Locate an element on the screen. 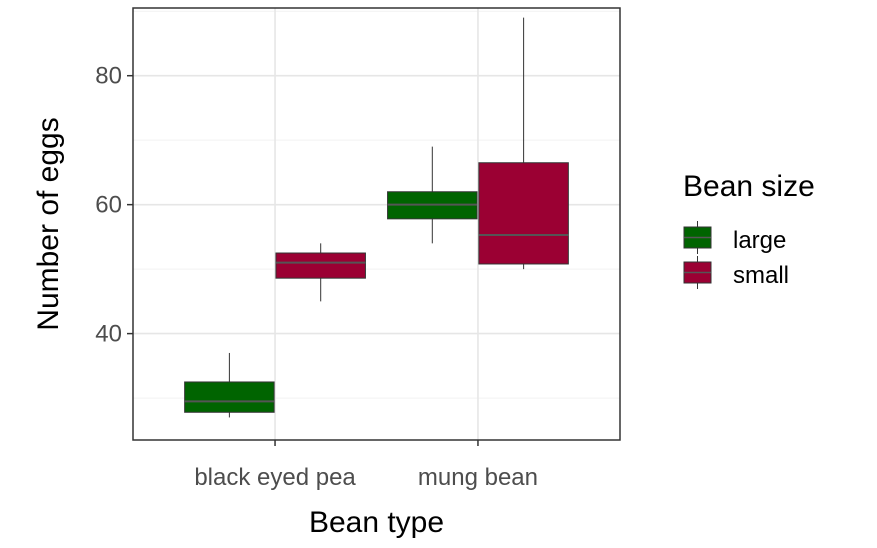 The width and height of the screenshot is (877, 548). legend-label: large is located at coordinates (759, 240).